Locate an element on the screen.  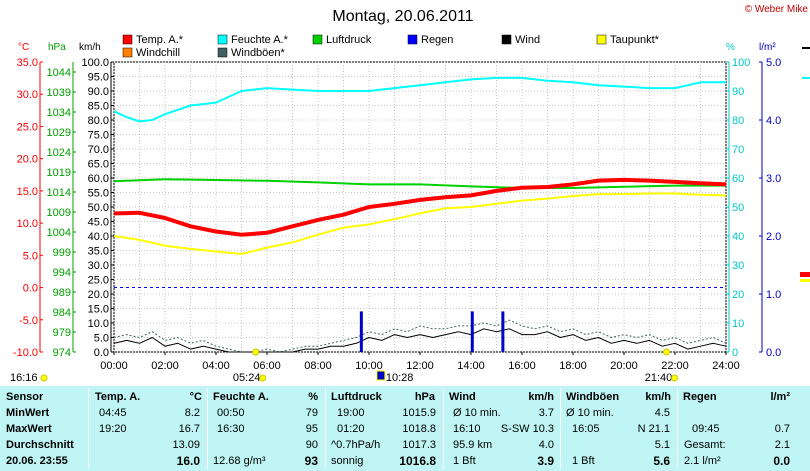
humidity-tick-label: 100 is located at coordinates (741, 63).